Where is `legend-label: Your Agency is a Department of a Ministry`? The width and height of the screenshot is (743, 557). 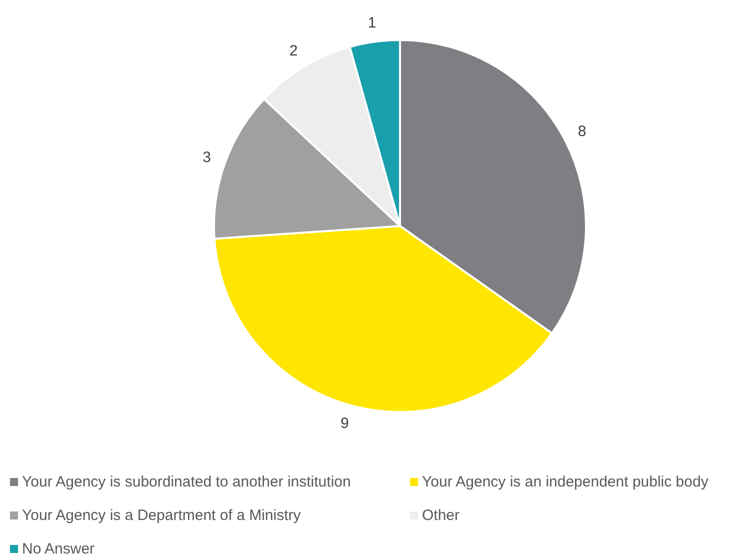 legend-label: Your Agency is a Department of a Ministry is located at coordinates (162, 515).